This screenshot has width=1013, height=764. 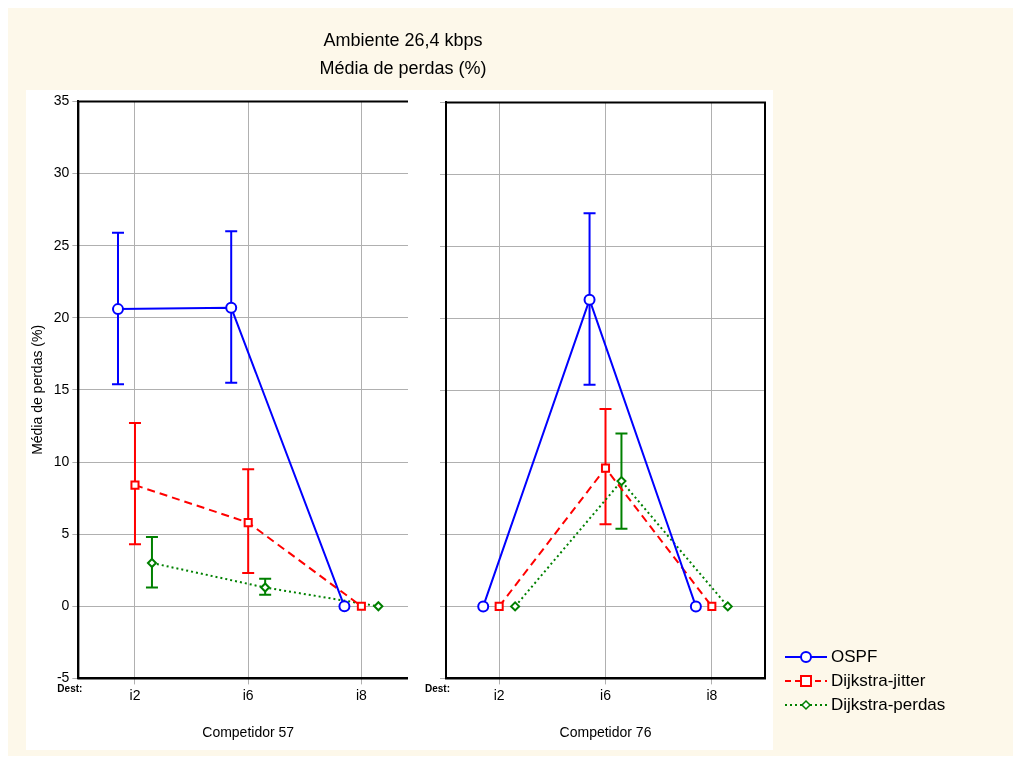 What do you see at coordinates (403, 40) in the screenshot?
I see `chart-title: Ambiente 26,4 kbps` at bounding box center [403, 40].